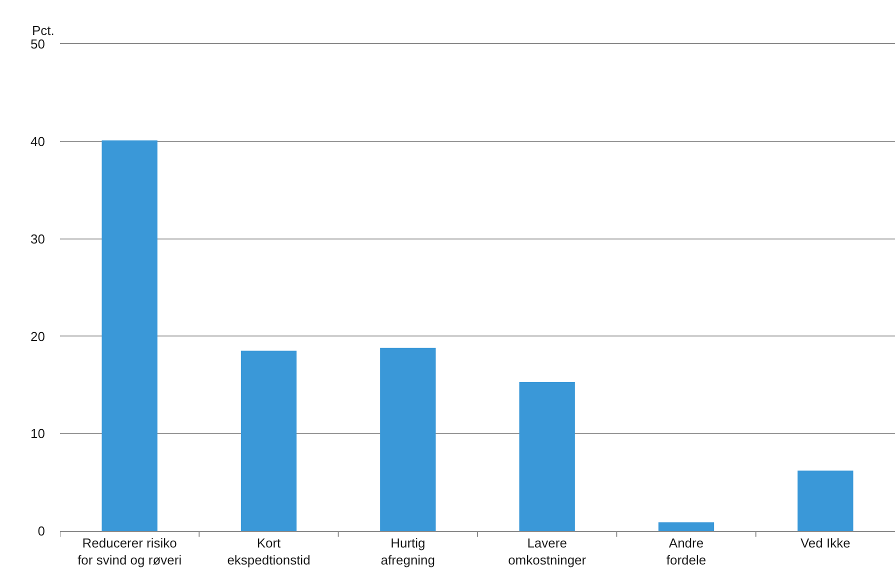 This screenshot has height=583, width=895. Describe the element at coordinates (43, 30) in the screenshot. I see `y-axis-title: Pct.` at that location.